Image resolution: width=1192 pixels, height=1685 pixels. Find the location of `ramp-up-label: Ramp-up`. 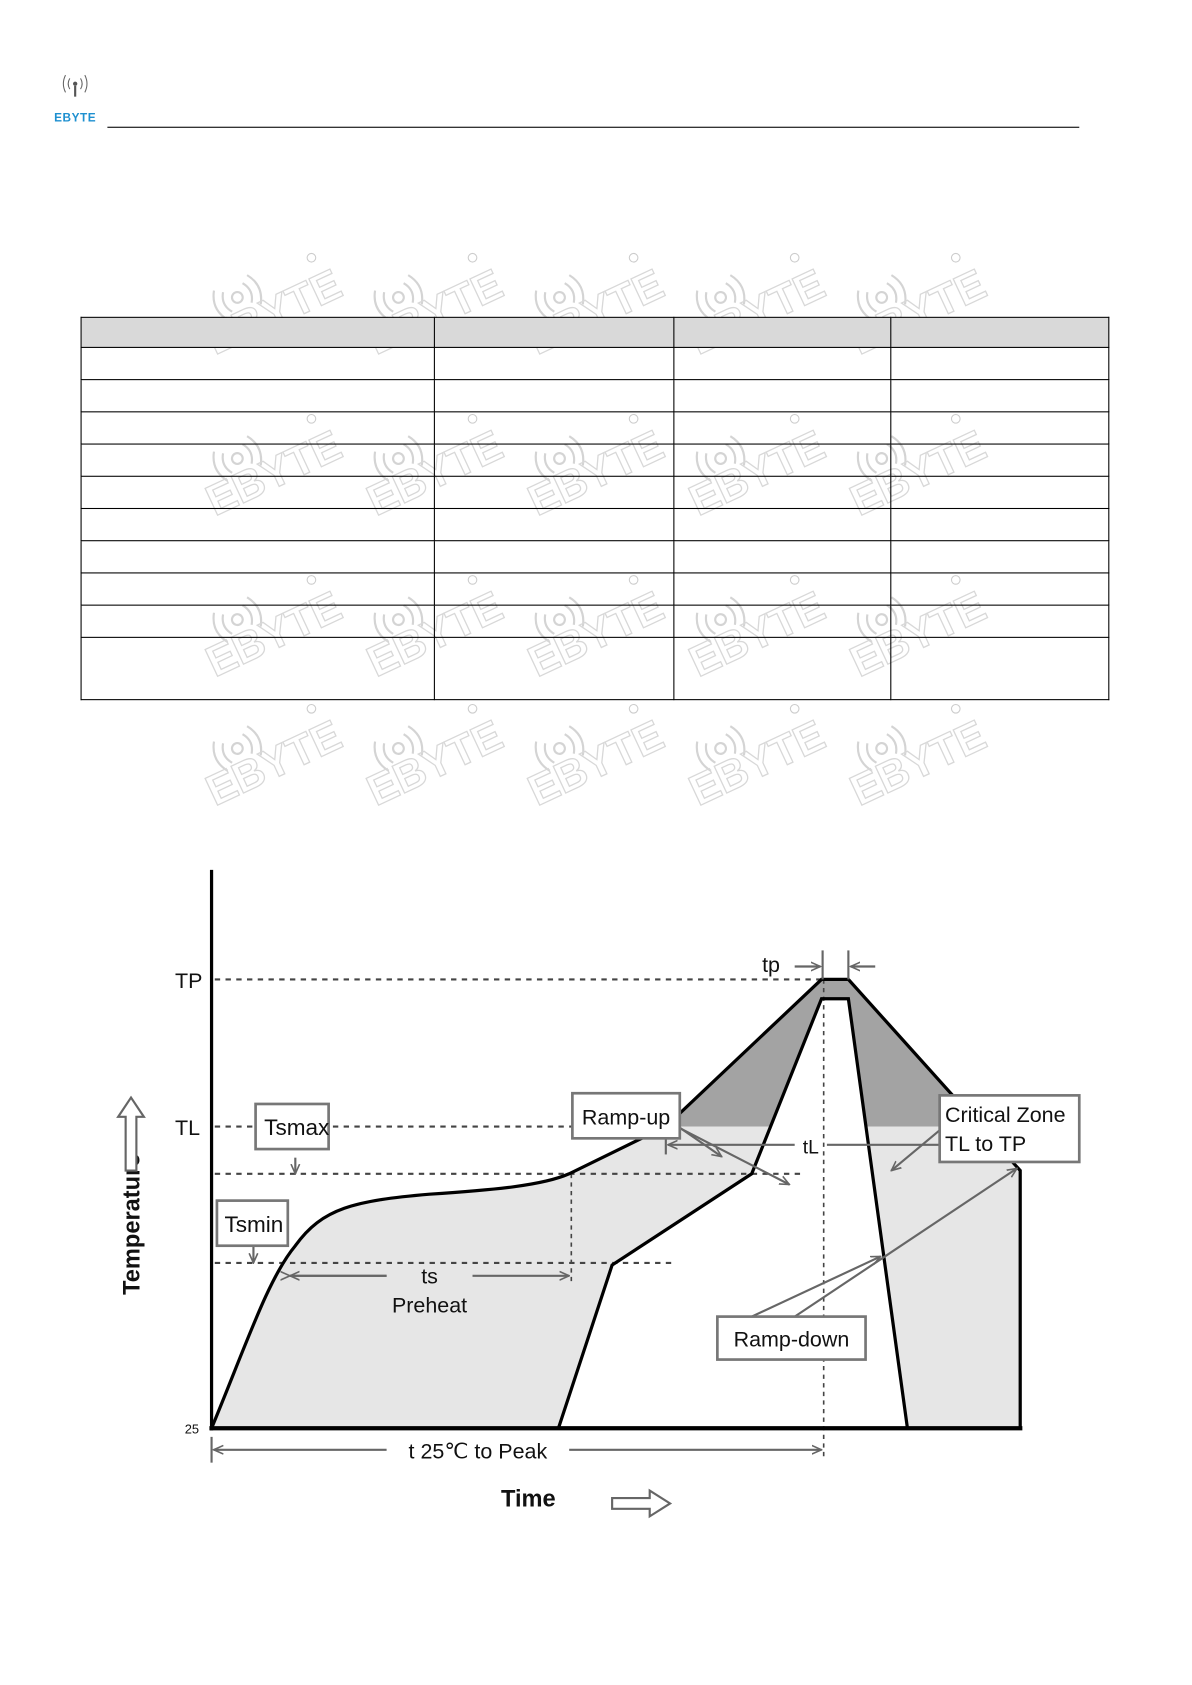

ramp-up-label: Ramp-up is located at coordinates (626, 1117).